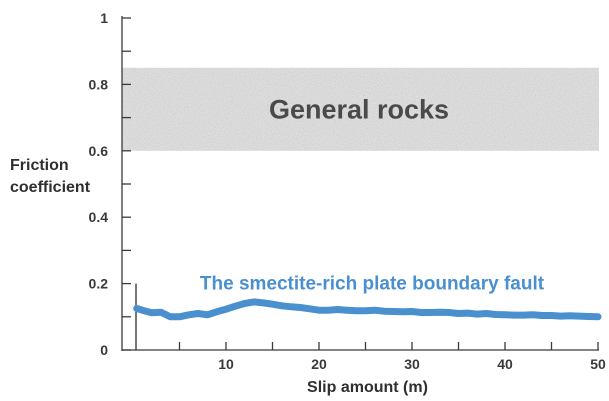  Describe the element at coordinates (50, 187) in the screenshot. I see `y-axis-label-line: coefficient` at that location.